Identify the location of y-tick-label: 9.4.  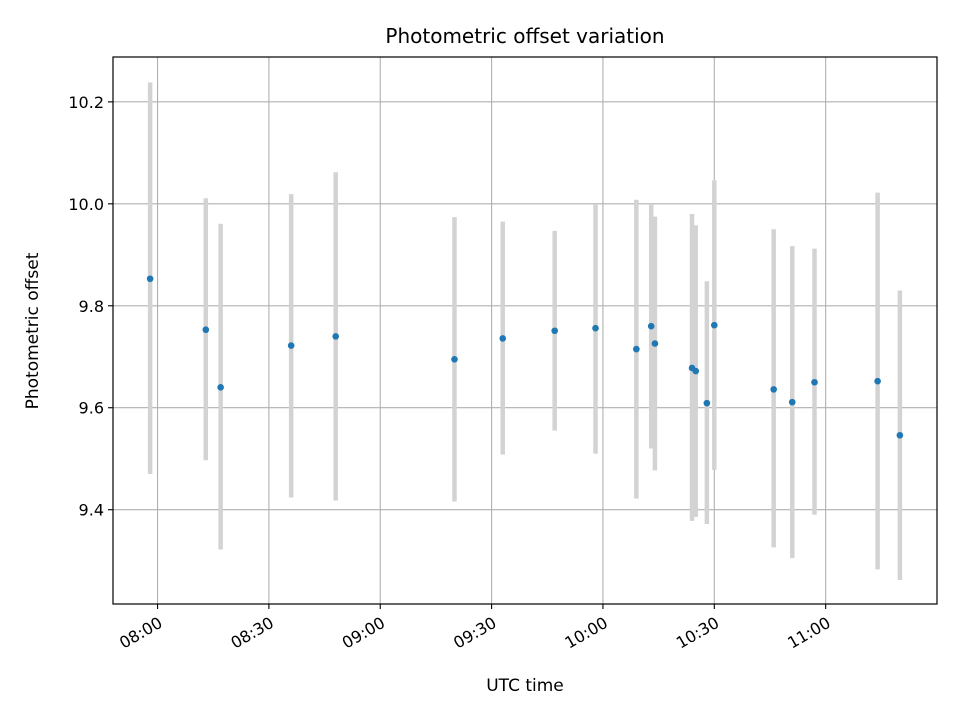
(91, 510).